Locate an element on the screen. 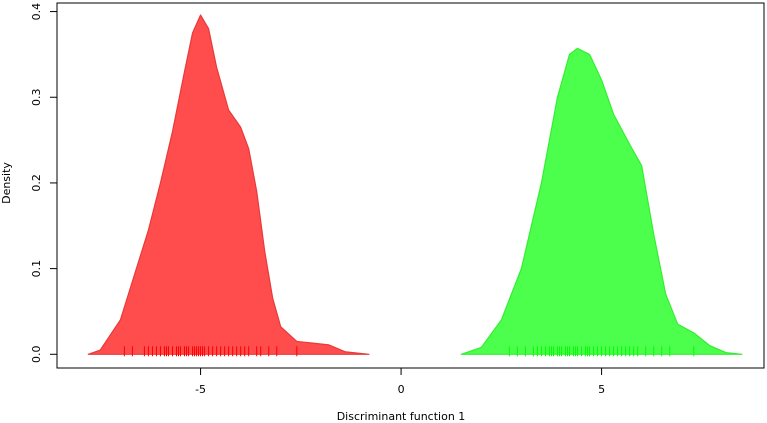 The width and height of the screenshot is (767, 423). x-tick-label: 0 is located at coordinates (401, 389).